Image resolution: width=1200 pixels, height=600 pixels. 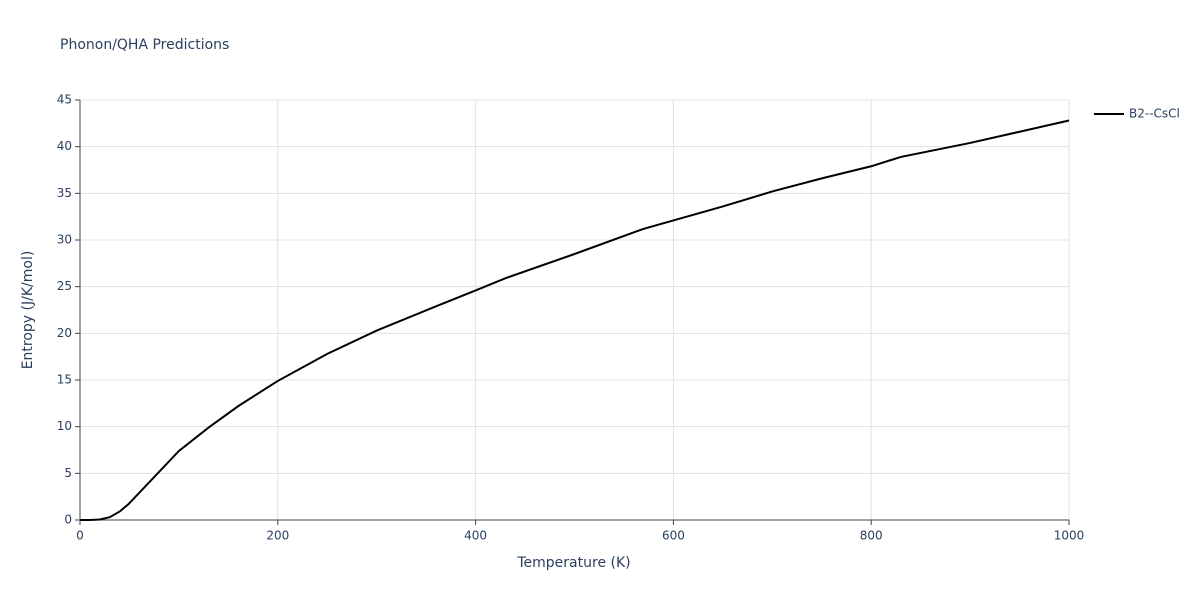 What do you see at coordinates (573, 563) in the screenshot?
I see `x-axis-label: Temperature (K)` at bounding box center [573, 563].